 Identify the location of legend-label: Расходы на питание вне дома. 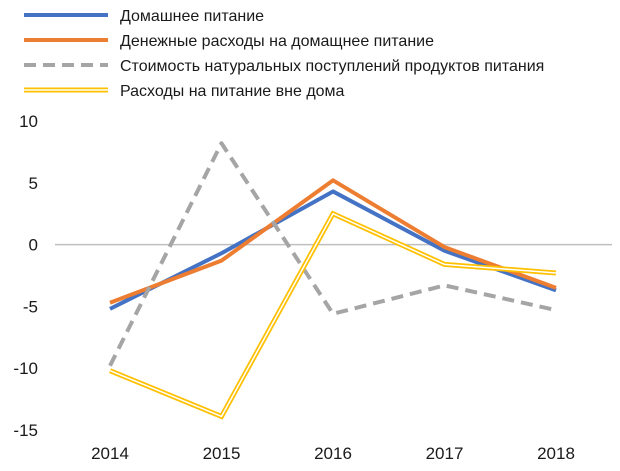
(232, 91).